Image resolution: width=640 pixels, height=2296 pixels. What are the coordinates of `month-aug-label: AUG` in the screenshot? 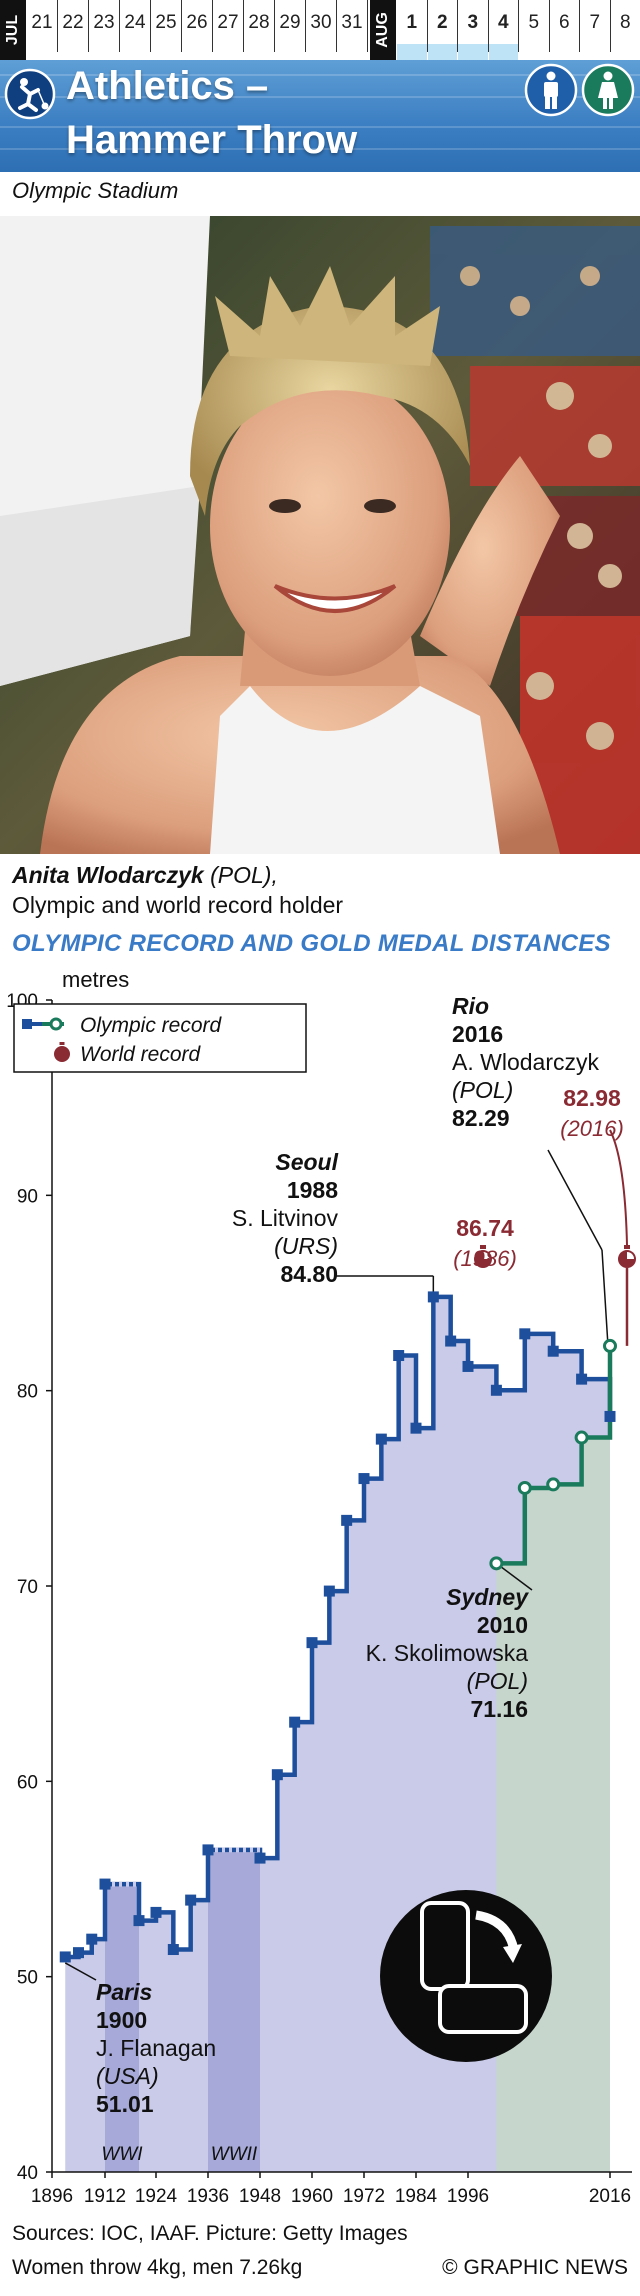 It's located at (382, 30).